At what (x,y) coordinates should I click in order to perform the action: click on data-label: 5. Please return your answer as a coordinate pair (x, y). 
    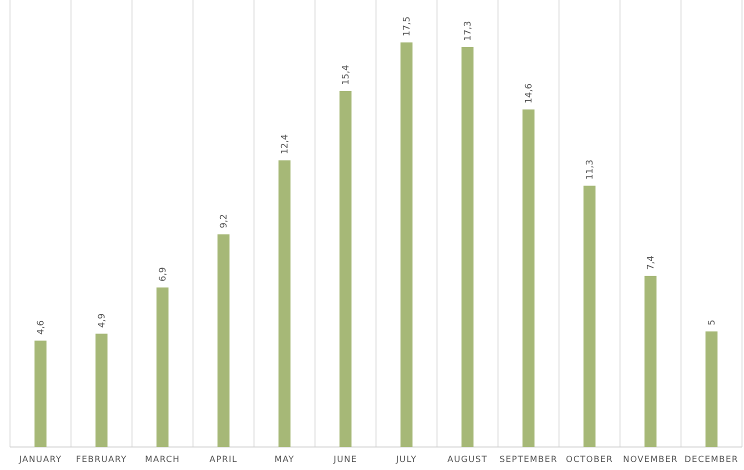
    Looking at the image, I should click on (713, 323).